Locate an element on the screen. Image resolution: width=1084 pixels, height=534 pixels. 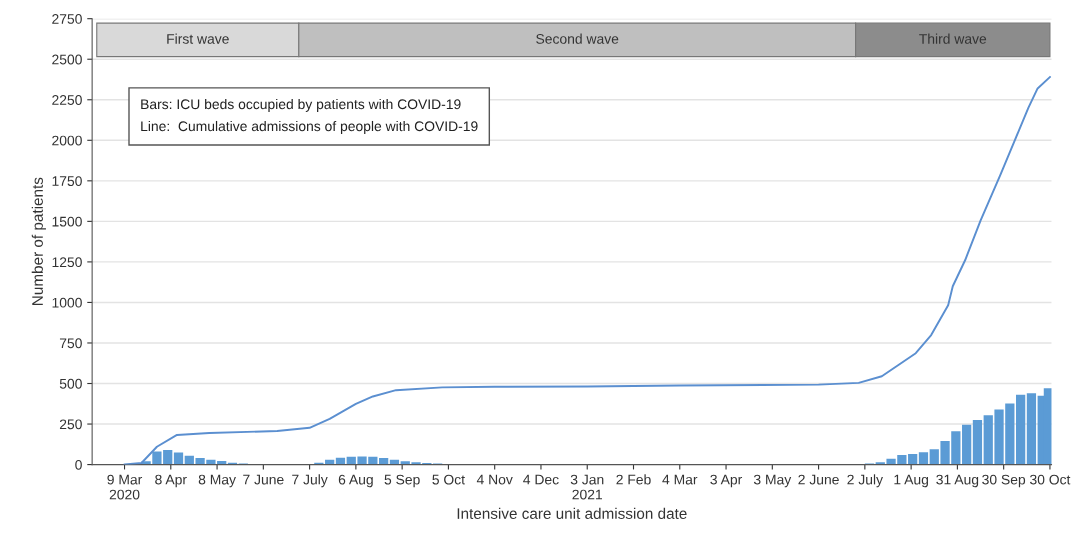
x-tick-label: 1 Aug is located at coordinates (911, 481).